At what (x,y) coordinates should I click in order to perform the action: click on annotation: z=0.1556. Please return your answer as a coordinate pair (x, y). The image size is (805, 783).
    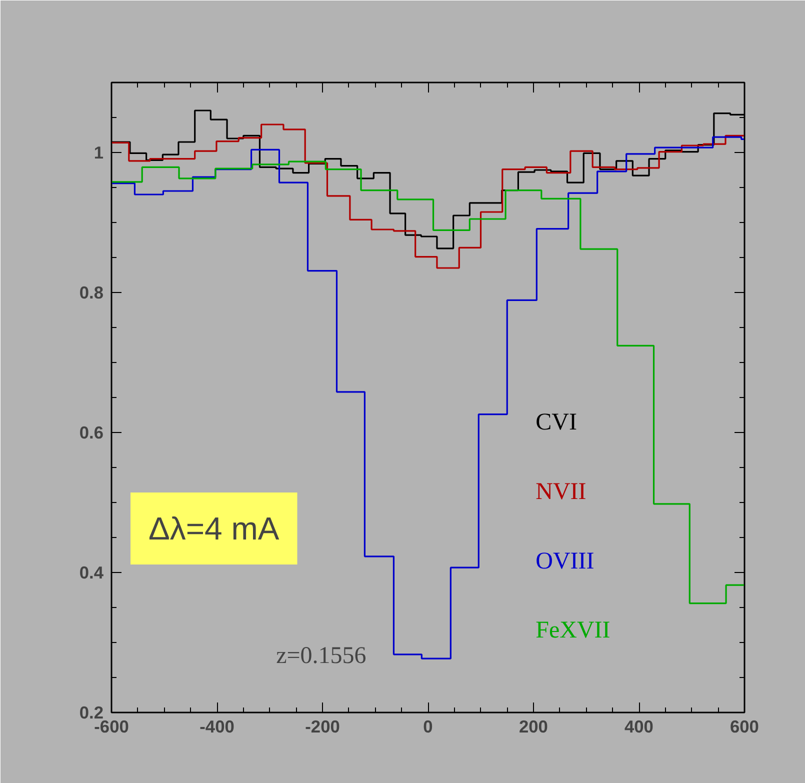
    Looking at the image, I should click on (321, 655).